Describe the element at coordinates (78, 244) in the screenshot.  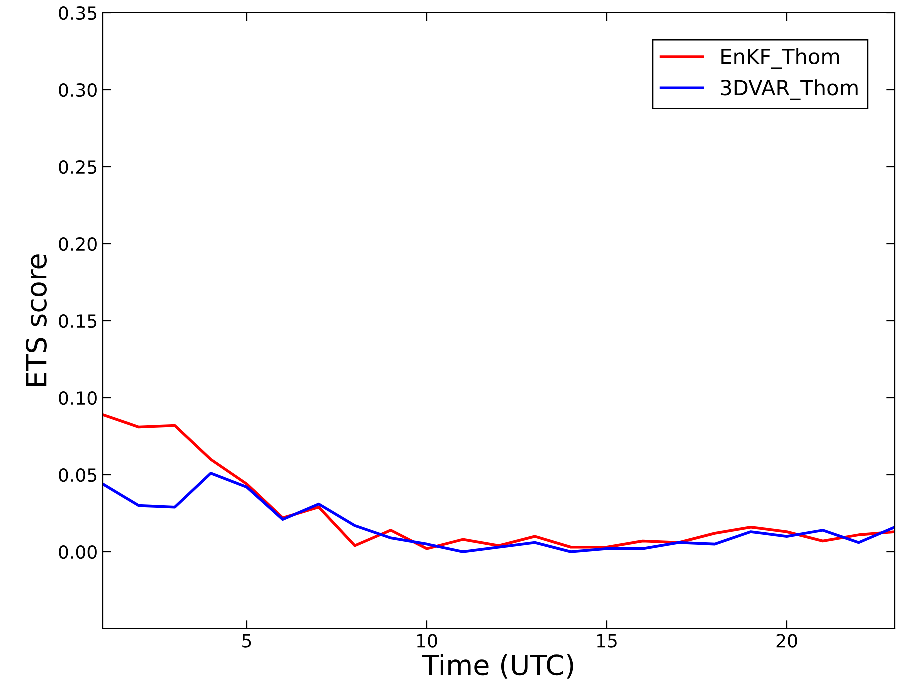
I see `y-tick-label: 0.20` at that location.